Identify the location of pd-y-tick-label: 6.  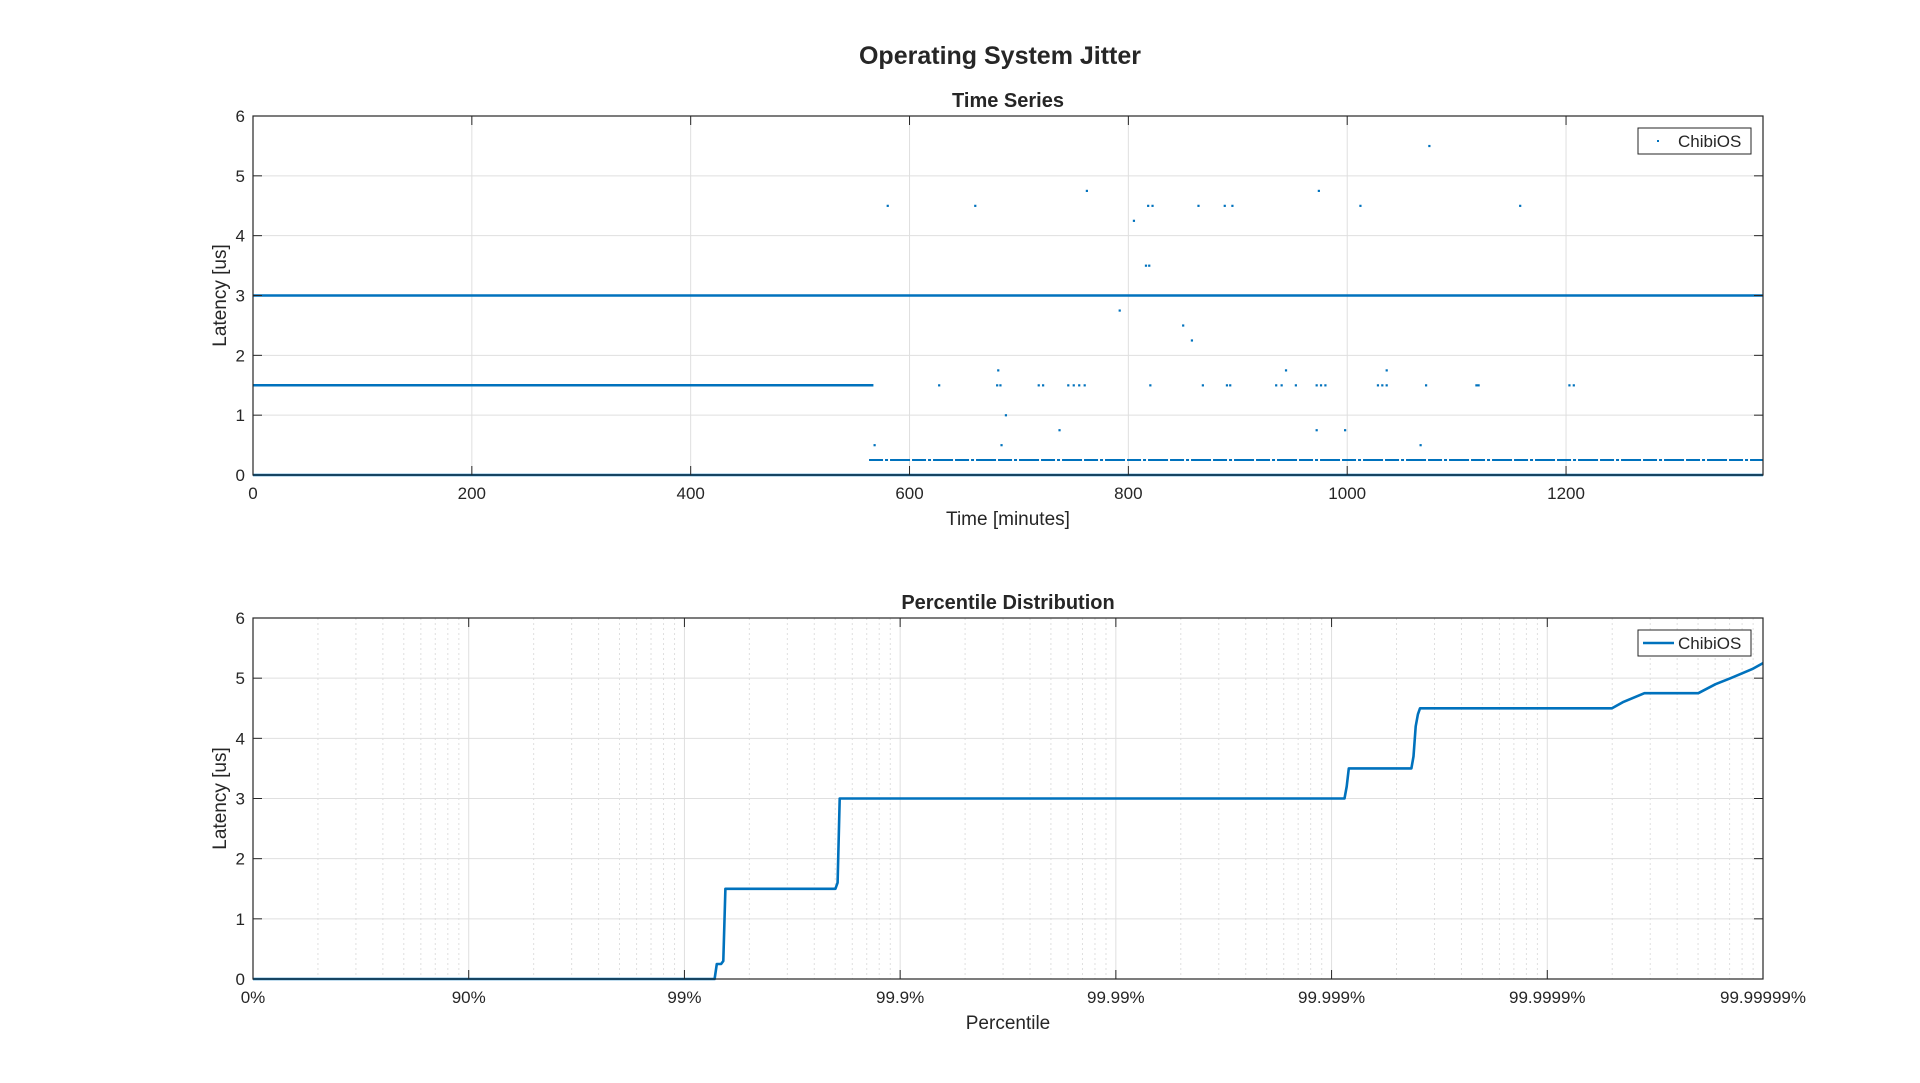
(240, 618).